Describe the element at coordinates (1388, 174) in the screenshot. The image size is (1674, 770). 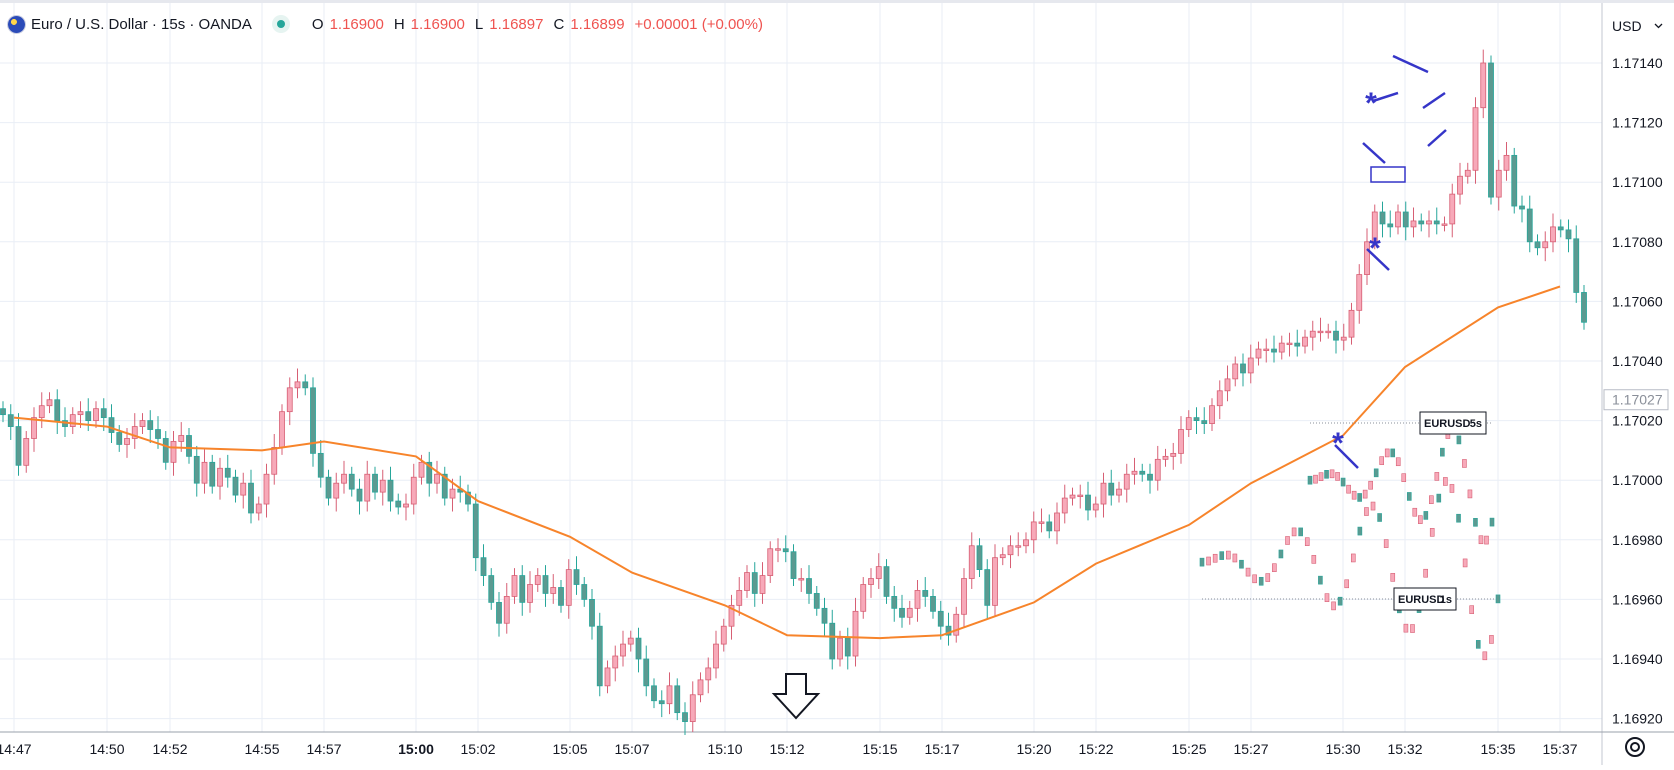
I see `rectangle-annotation` at that location.